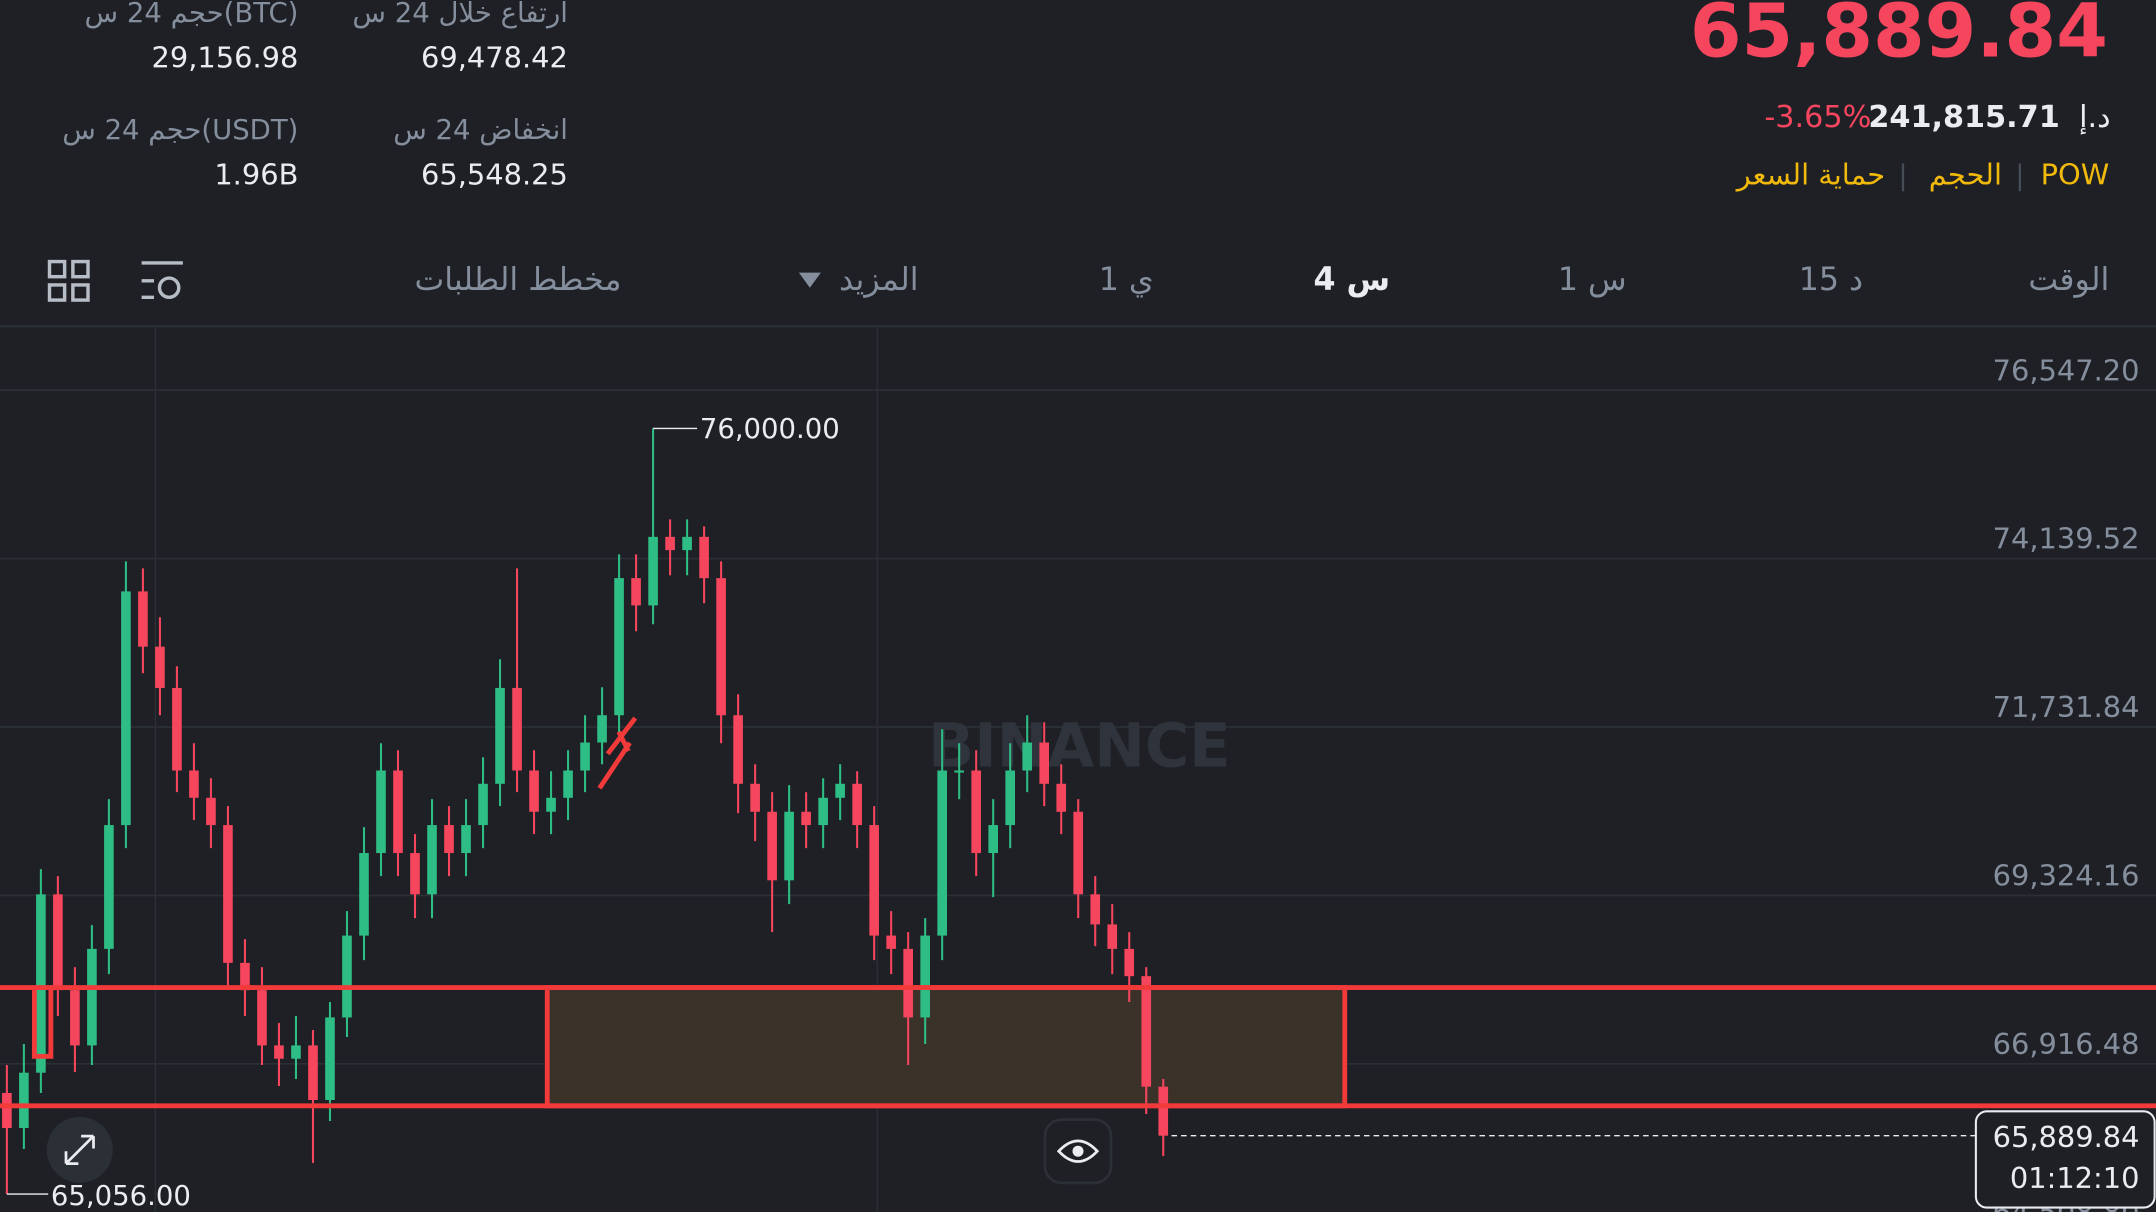 The width and height of the screenshot is (2156, 1212). I want to click on annotation-zone, so click(946, 1046).